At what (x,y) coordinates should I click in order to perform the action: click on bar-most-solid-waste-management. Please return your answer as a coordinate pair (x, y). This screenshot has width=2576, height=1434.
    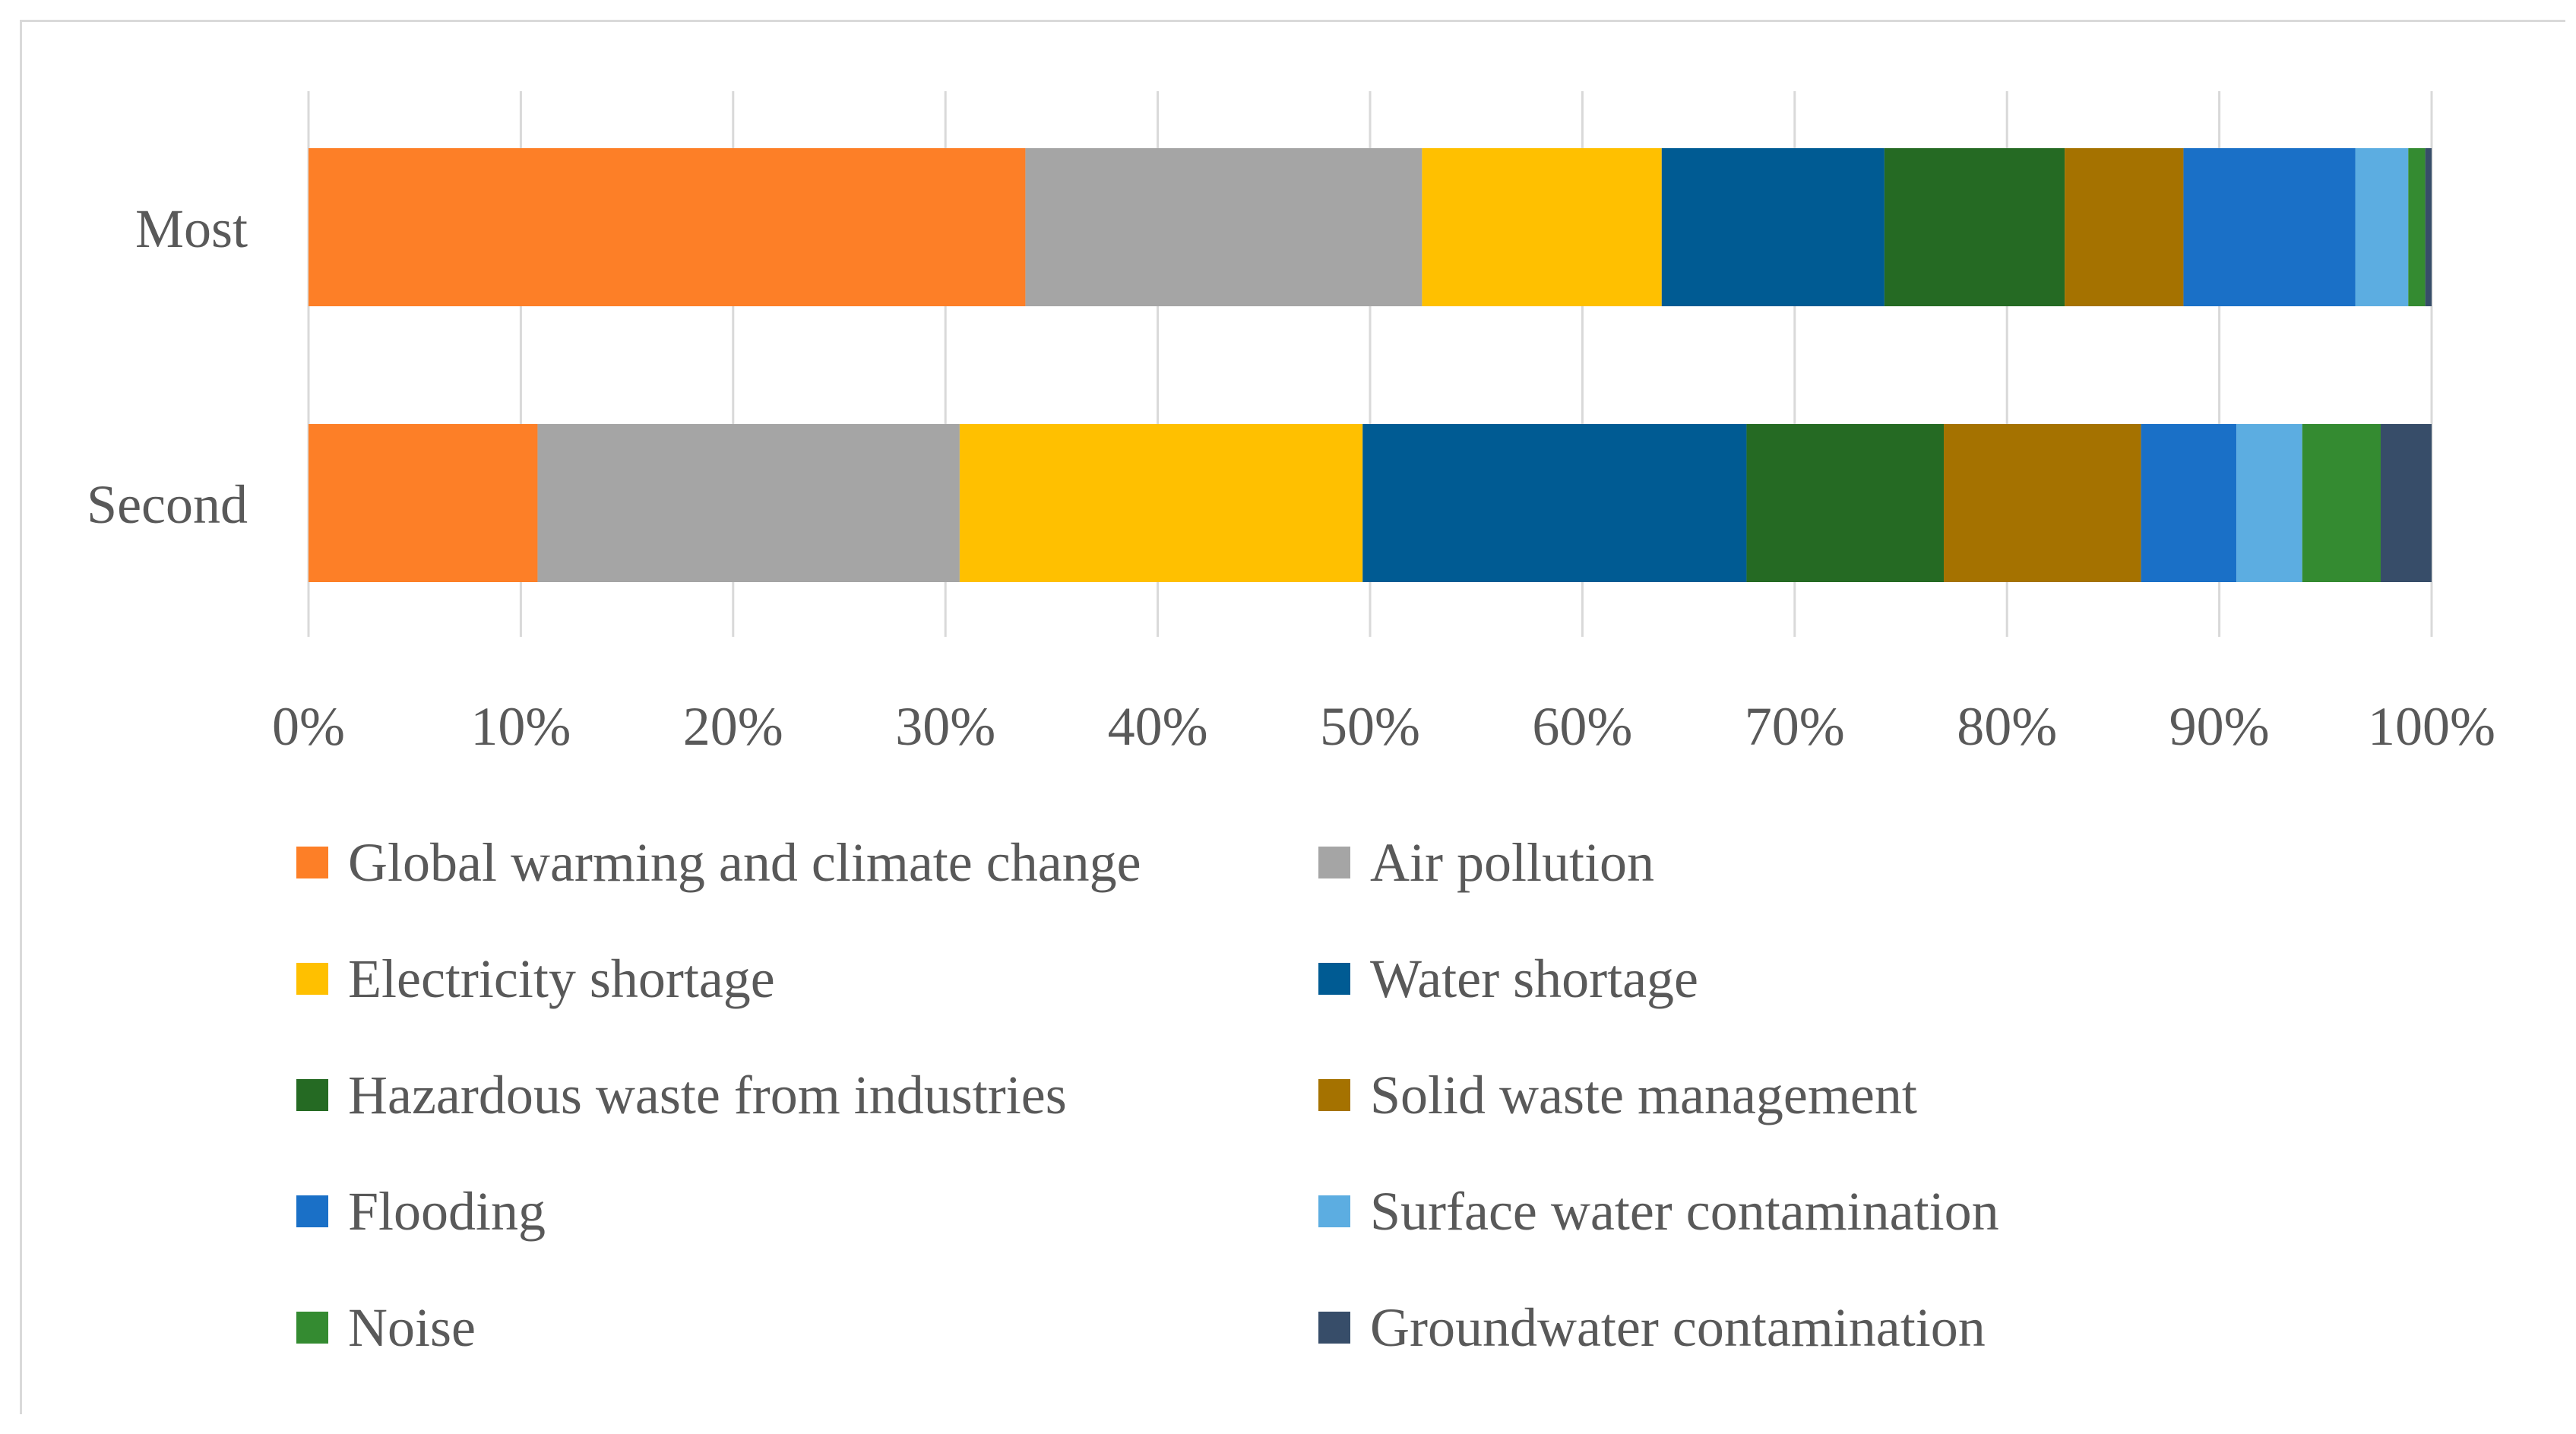
    Looking at the image, I should click on (2124, 227).